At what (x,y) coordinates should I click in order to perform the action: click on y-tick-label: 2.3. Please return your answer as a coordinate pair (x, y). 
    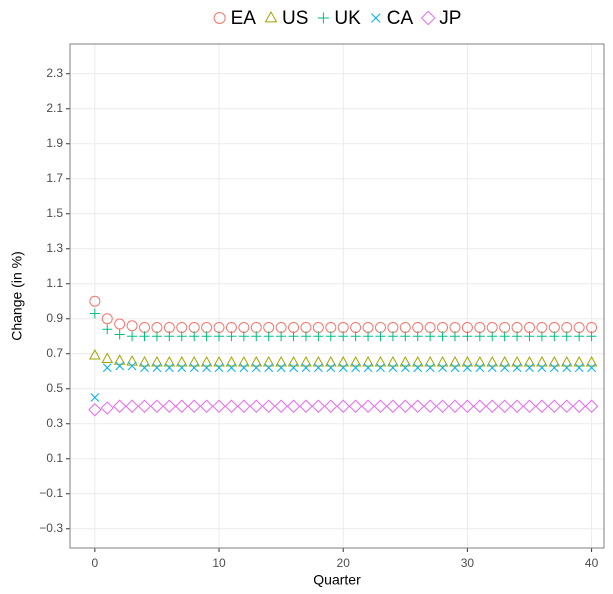
    Looking at the image, I should click on (54, 73).